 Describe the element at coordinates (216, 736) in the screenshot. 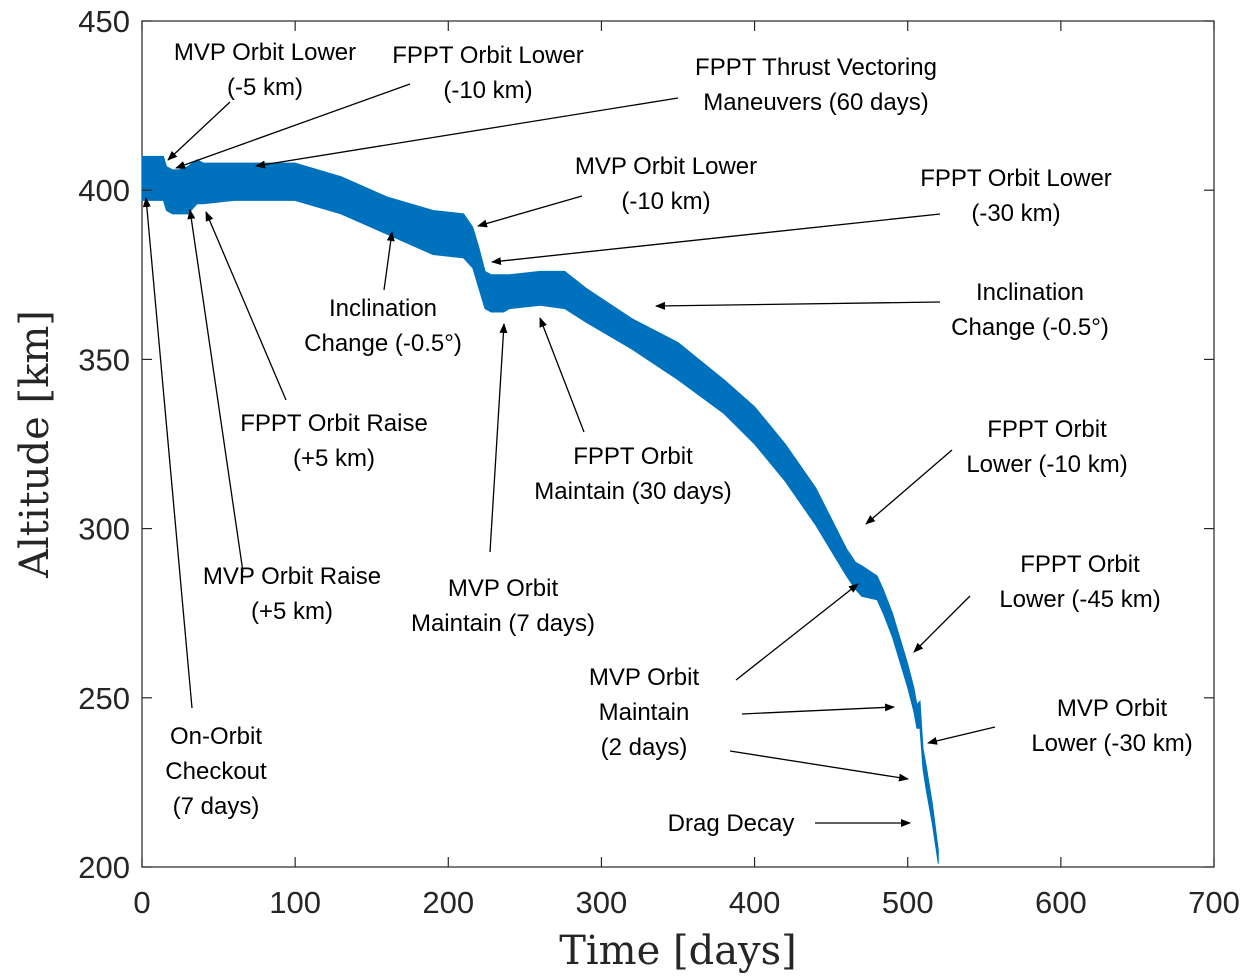

I see `annotation-line: On-Orbit` at that location.